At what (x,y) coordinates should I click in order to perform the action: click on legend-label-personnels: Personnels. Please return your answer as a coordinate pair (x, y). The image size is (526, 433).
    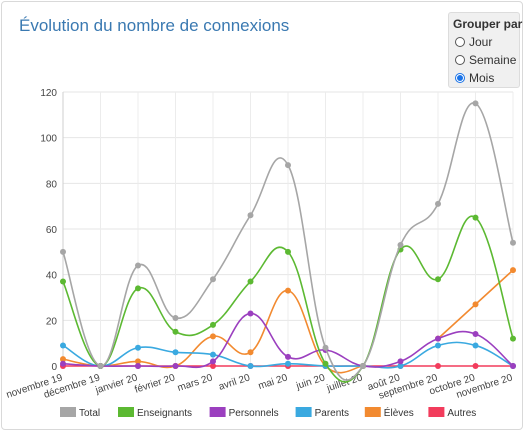
    Looking at the image, I should click on (254, 413).